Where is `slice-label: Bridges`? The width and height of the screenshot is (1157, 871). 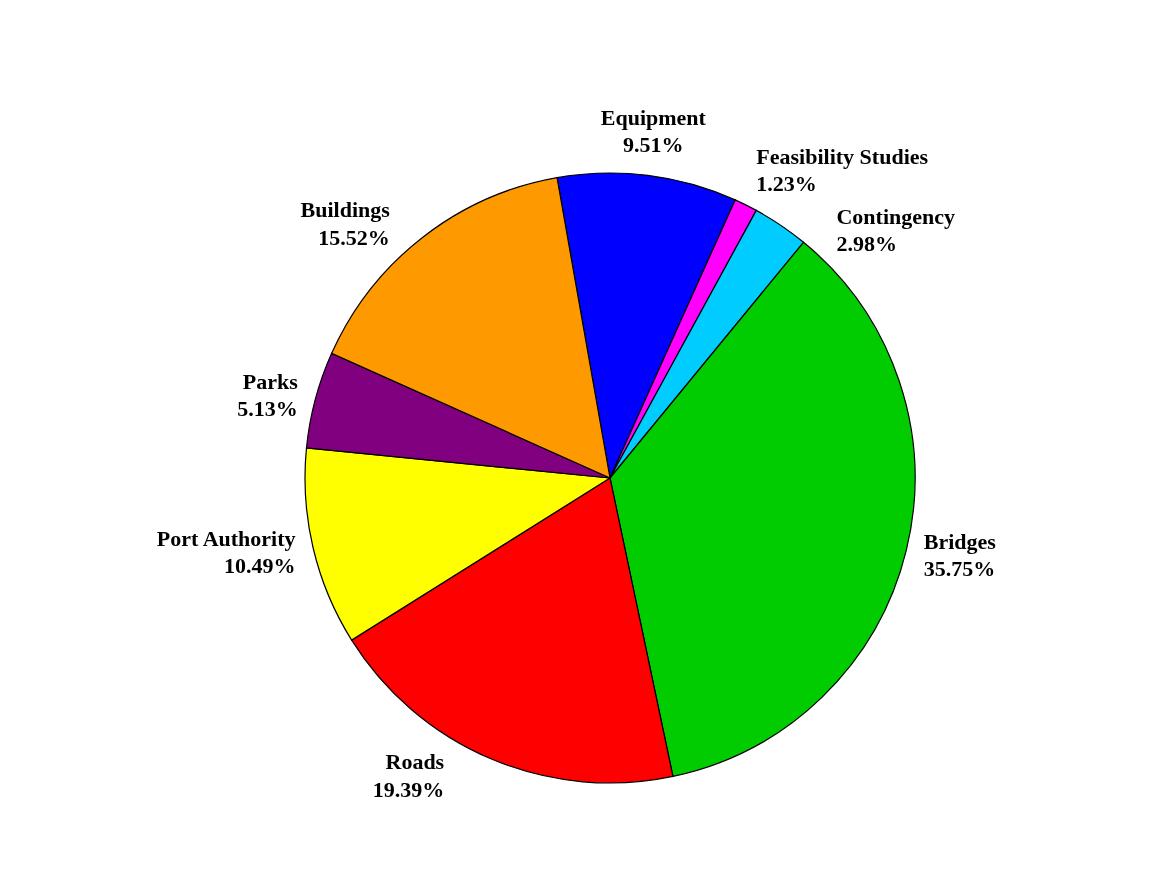 slice-label: Bridges is located at coordinates (960, 541).